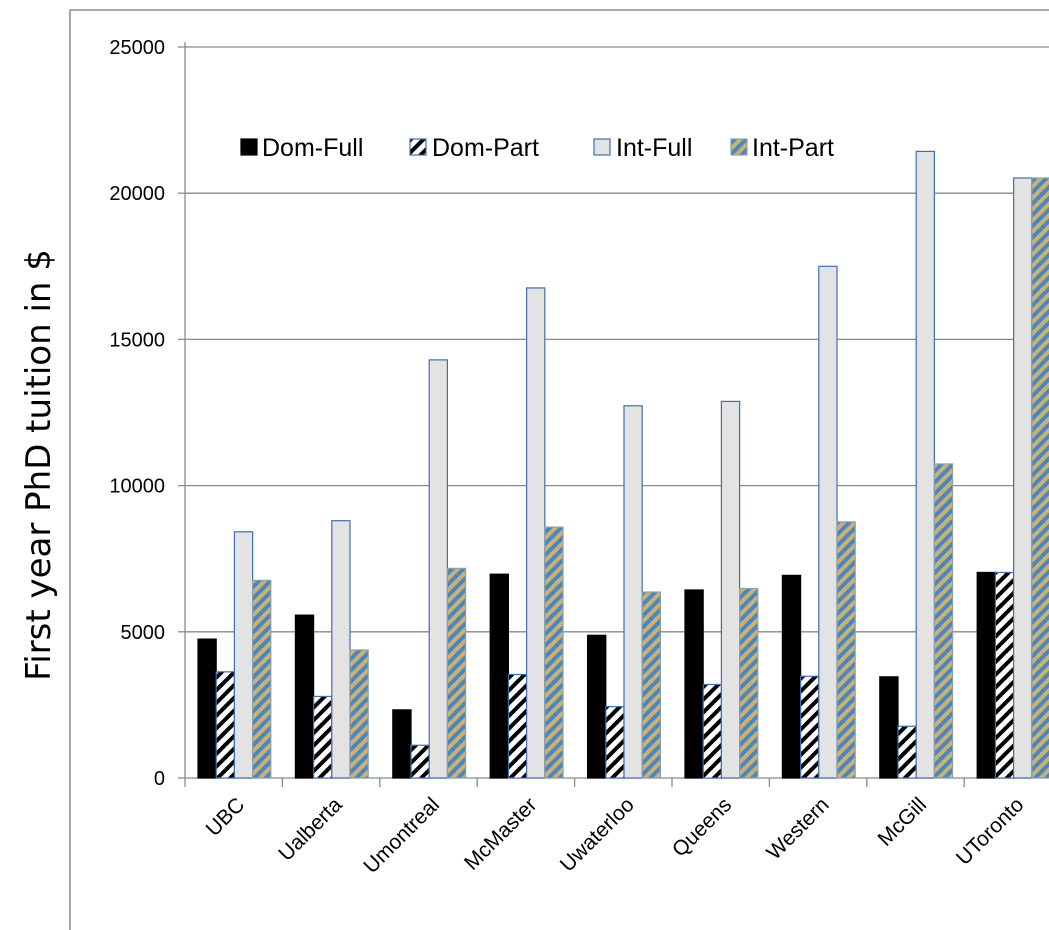 The height and width of the screenshot is (930, 1049). Describe the element at coordinates (1022, 478) in the screenshot. I see `bar-int-full-utoronto` at that location.